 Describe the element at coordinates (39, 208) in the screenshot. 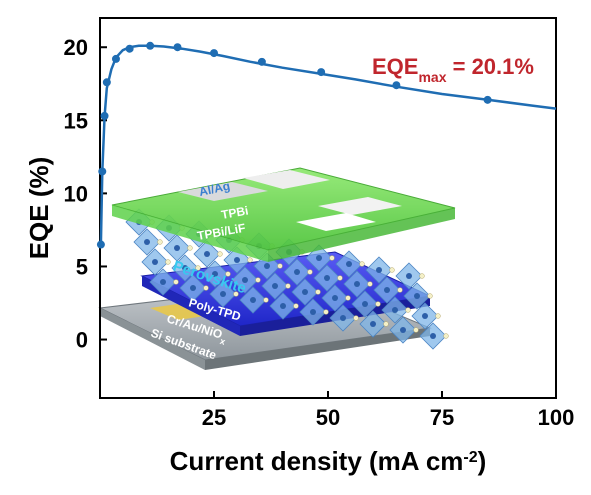

I see `y-axis-label: EQE (%)` at that location.